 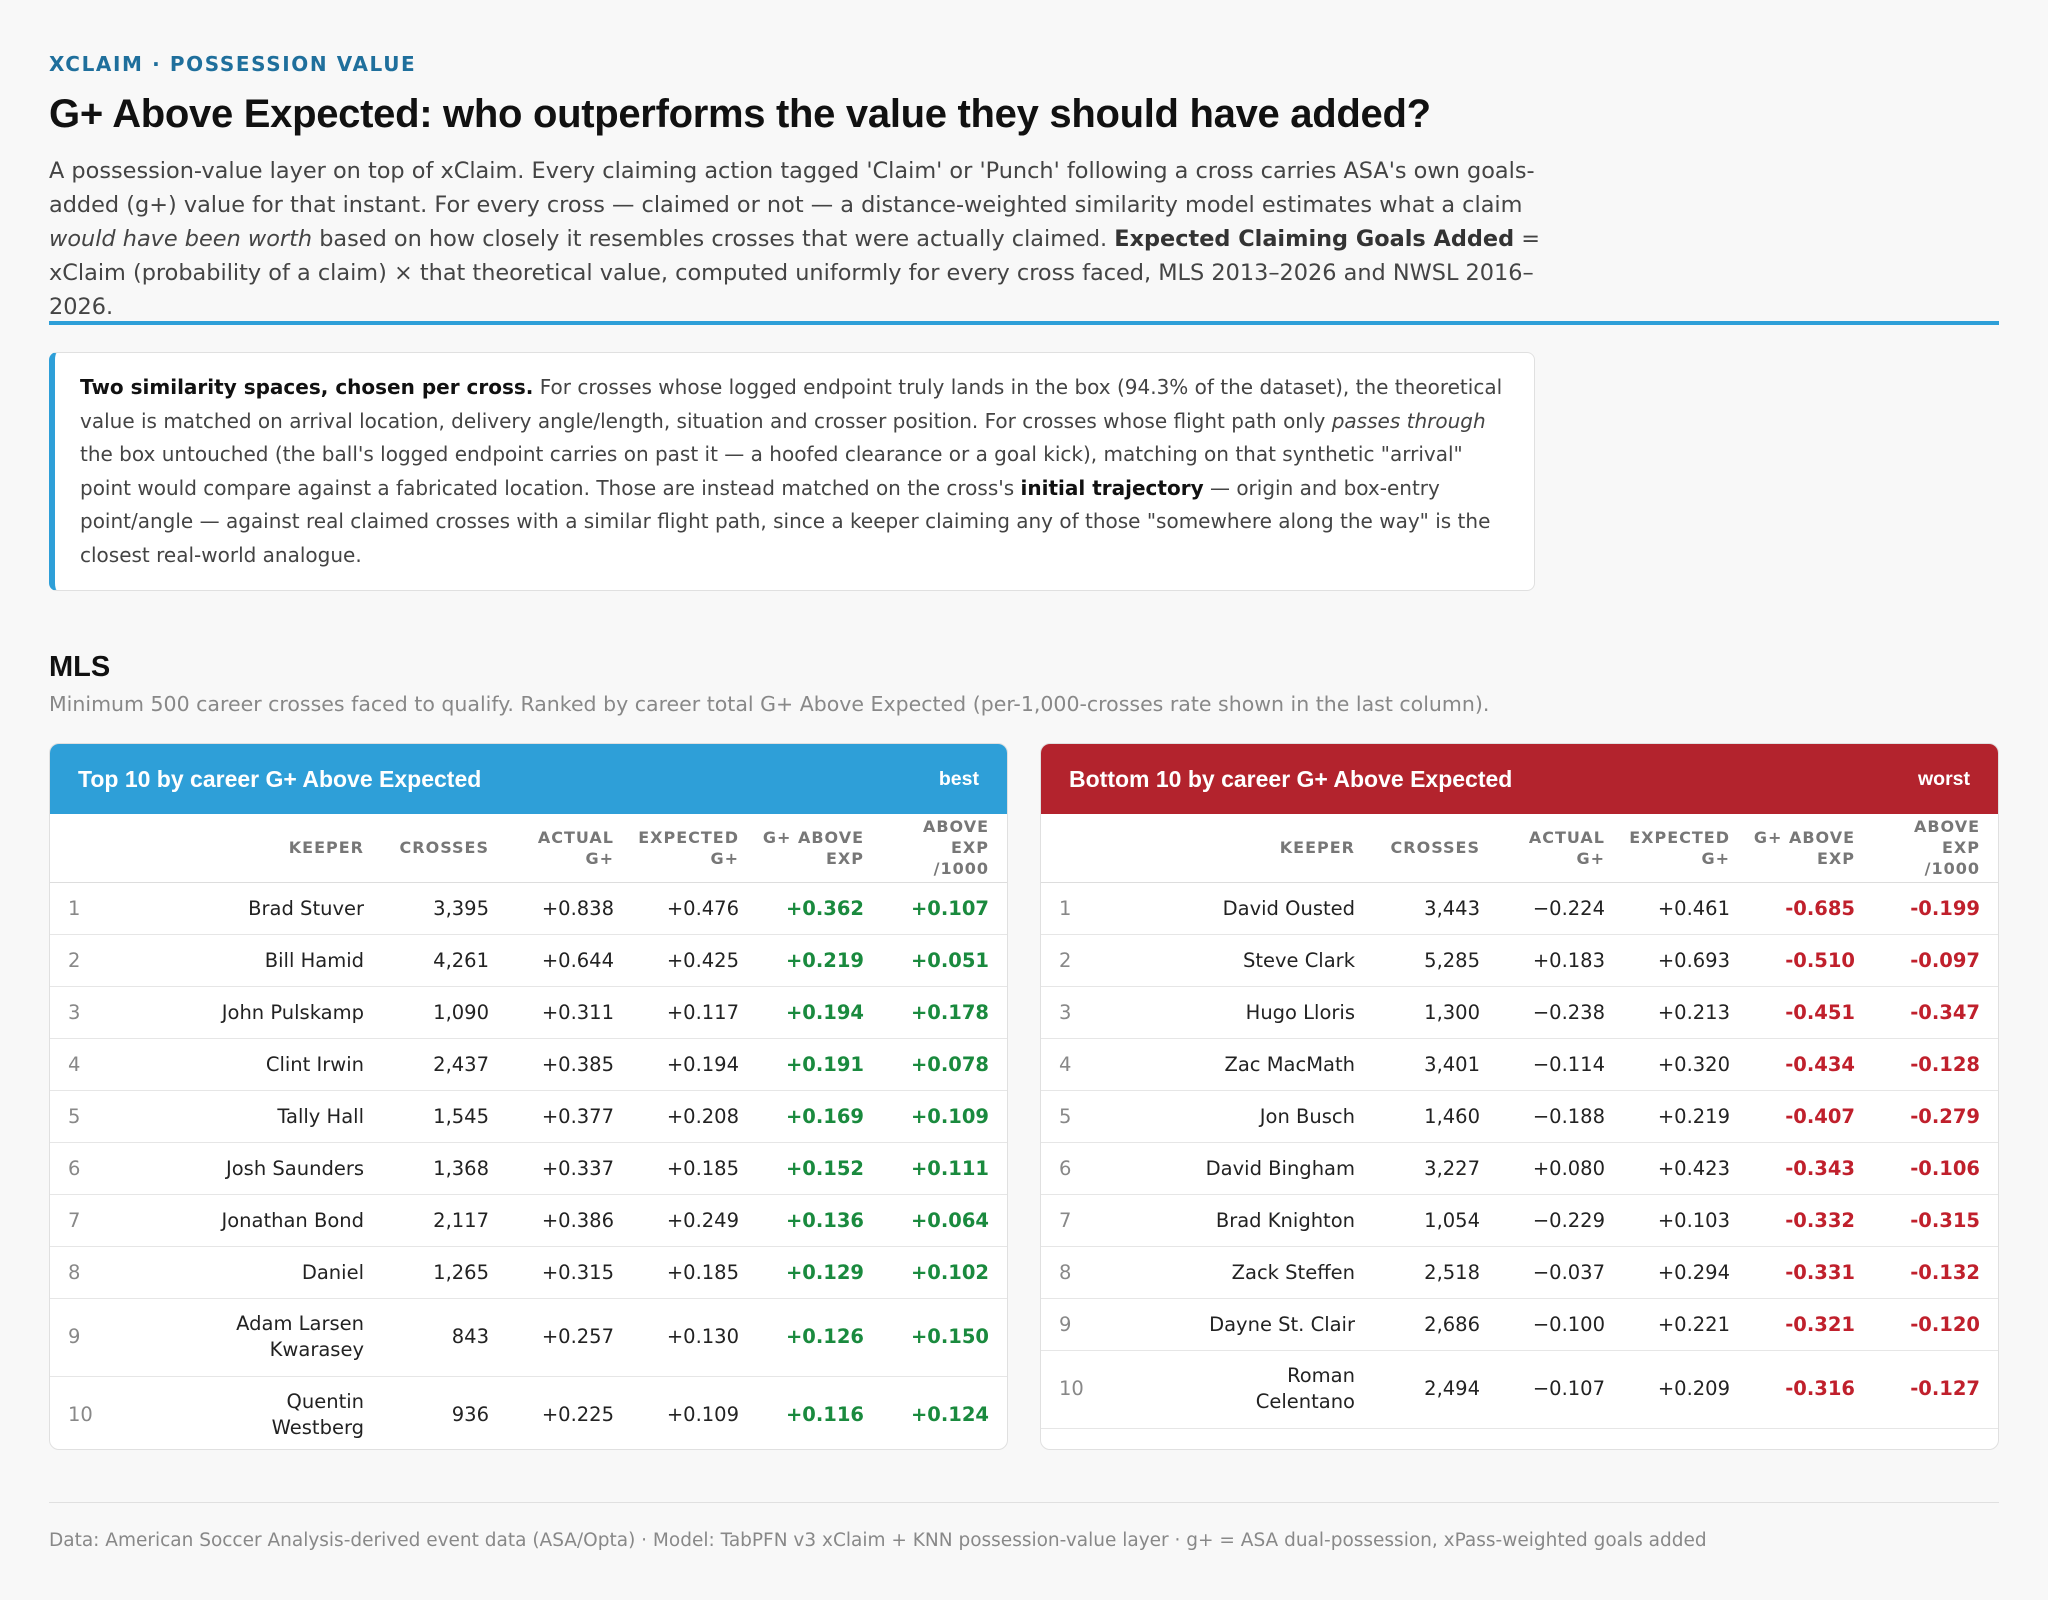 What do you see at coordinates (944, 1168) in the screenshot?
I see `rate-cell: +0.111` at bounding box center [944, 1168].